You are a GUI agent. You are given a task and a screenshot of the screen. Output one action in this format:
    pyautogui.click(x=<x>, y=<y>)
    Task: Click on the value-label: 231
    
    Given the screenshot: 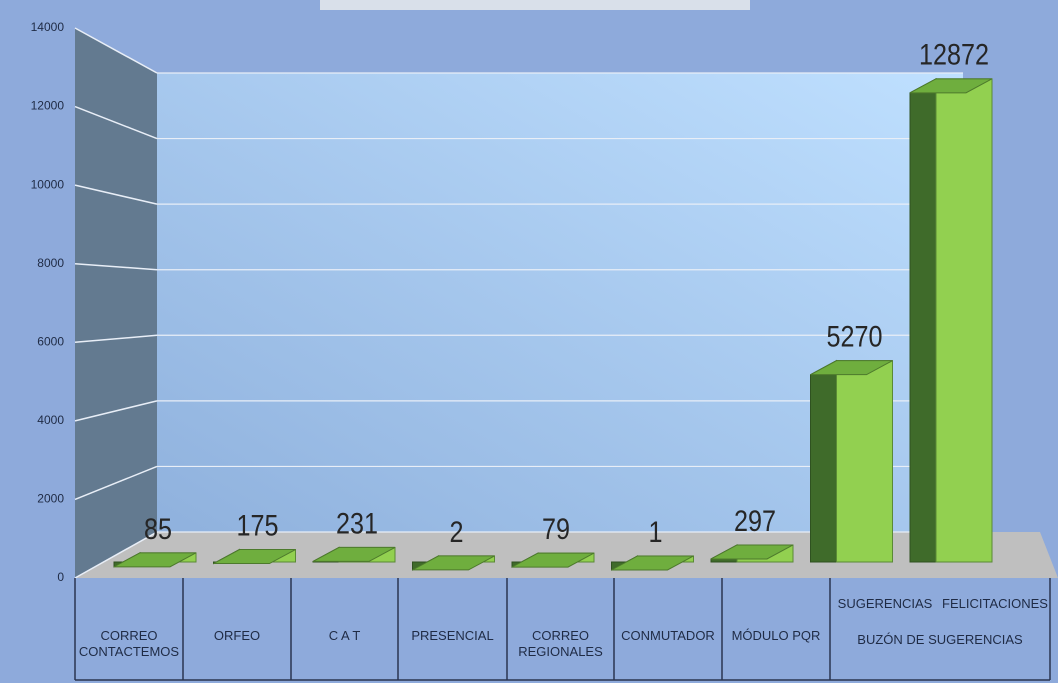 What is the action you would take?
    pyautogui.click(x=357, y=523)
    